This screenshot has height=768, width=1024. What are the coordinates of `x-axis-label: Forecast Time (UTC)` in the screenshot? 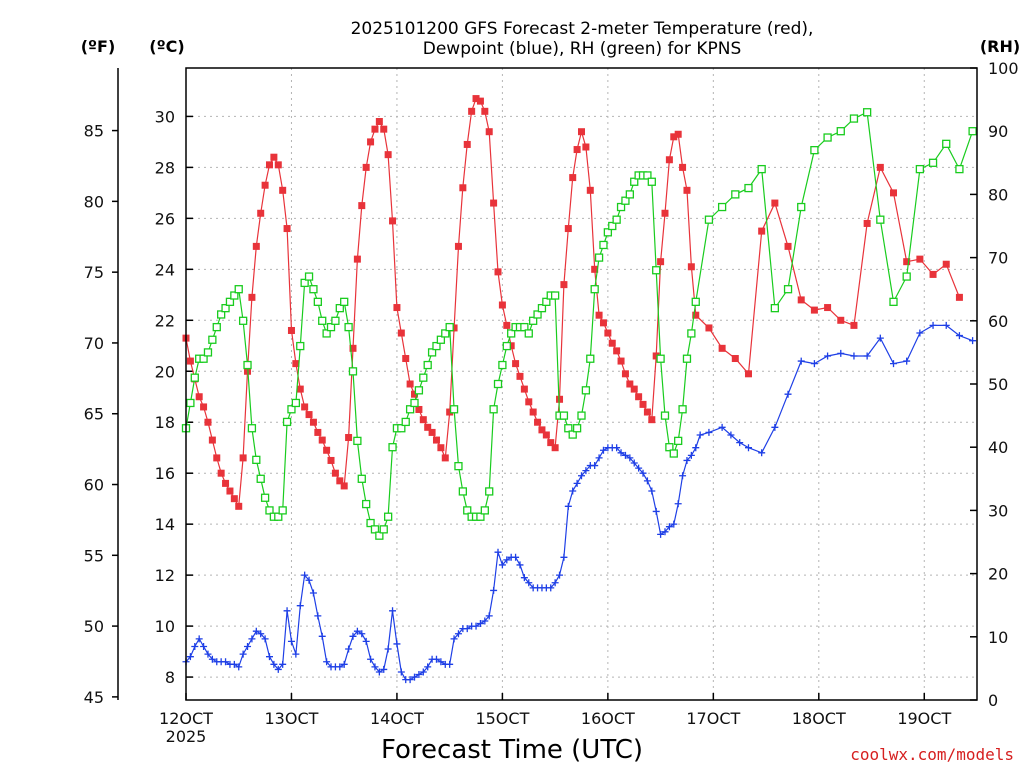 It's located at (512, 750).